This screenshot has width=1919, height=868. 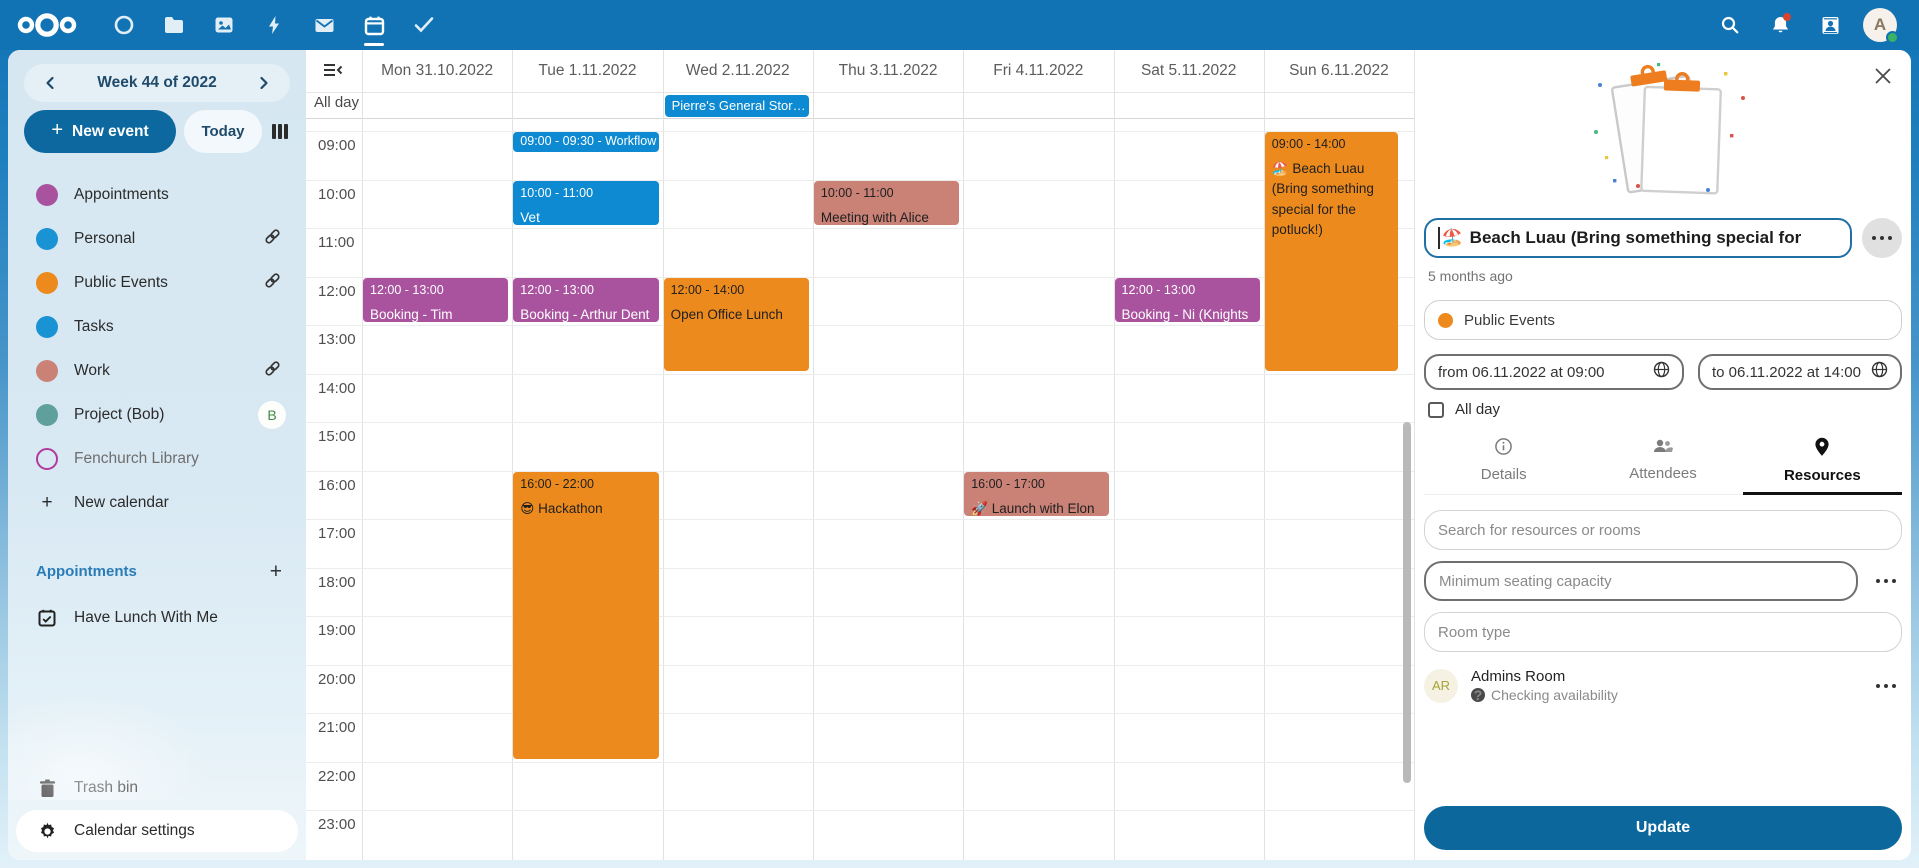 What do you see at coordinates (1441, 685) in the screenshot?
I see `resource-avatar: AR` at bounding box center [1441, 685].